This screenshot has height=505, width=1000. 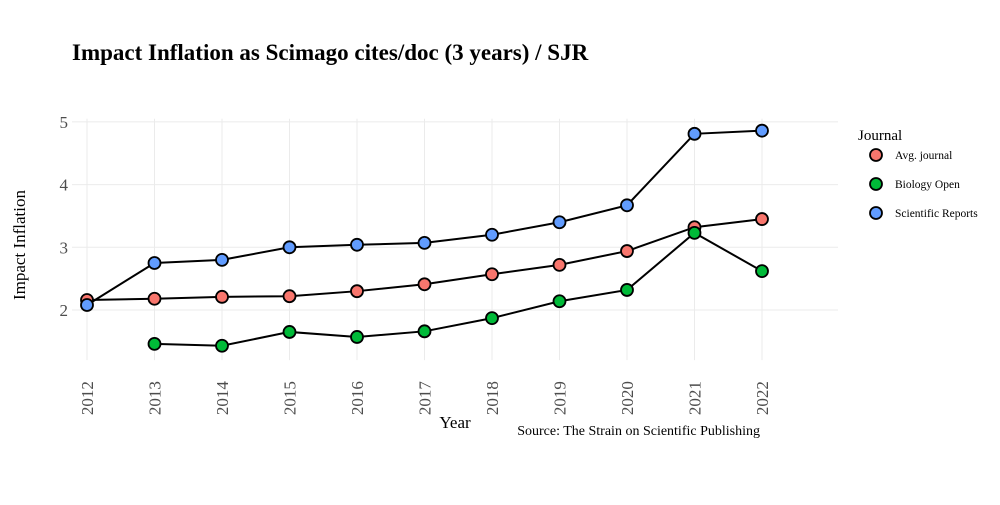 I want to click on y-tick-label: 5, so click(x=64, y=122).